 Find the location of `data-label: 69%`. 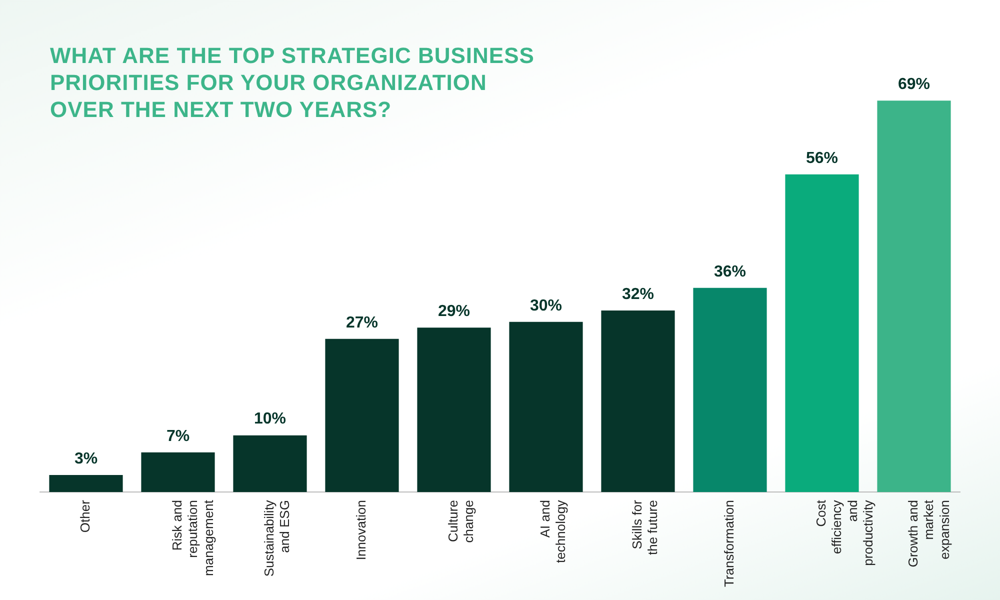

data-label: 69% is located at coordinates (914, 85).